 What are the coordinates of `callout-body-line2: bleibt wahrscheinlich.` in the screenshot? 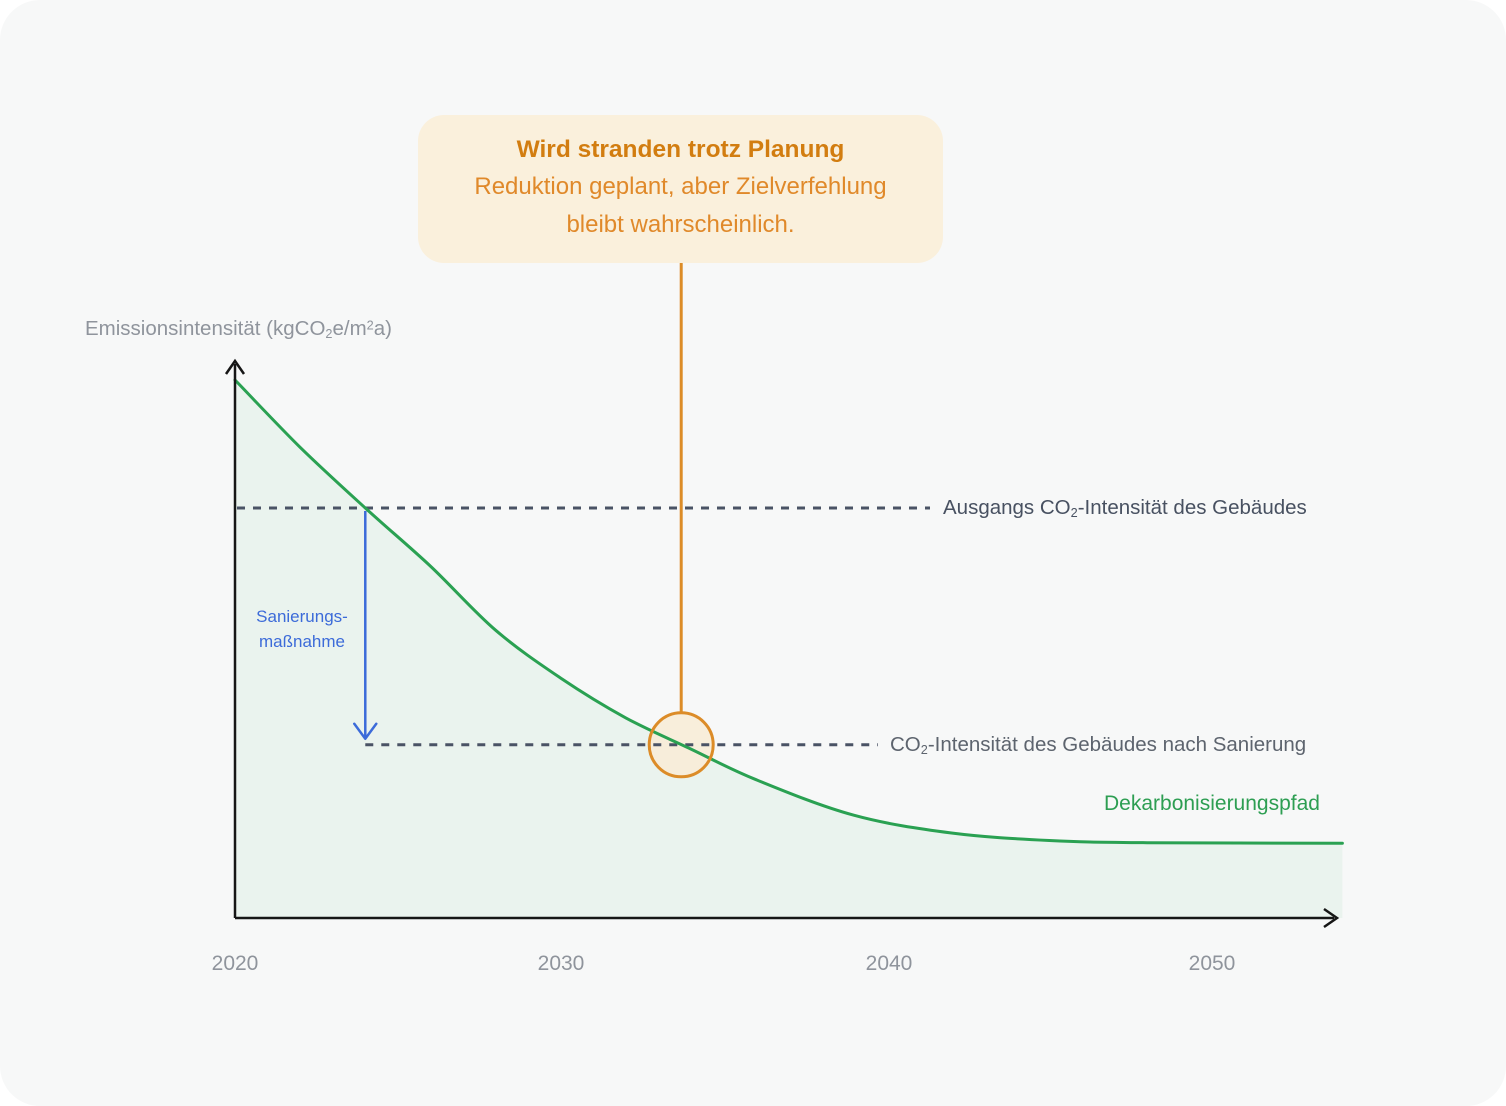 It's located at (680, 224).